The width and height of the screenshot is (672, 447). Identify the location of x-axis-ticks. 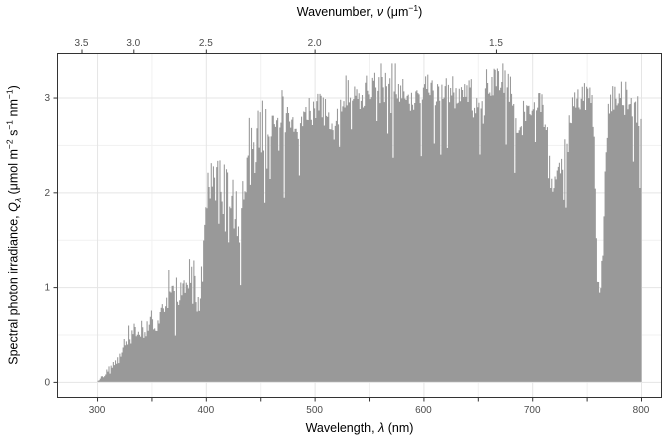
(370, 400).